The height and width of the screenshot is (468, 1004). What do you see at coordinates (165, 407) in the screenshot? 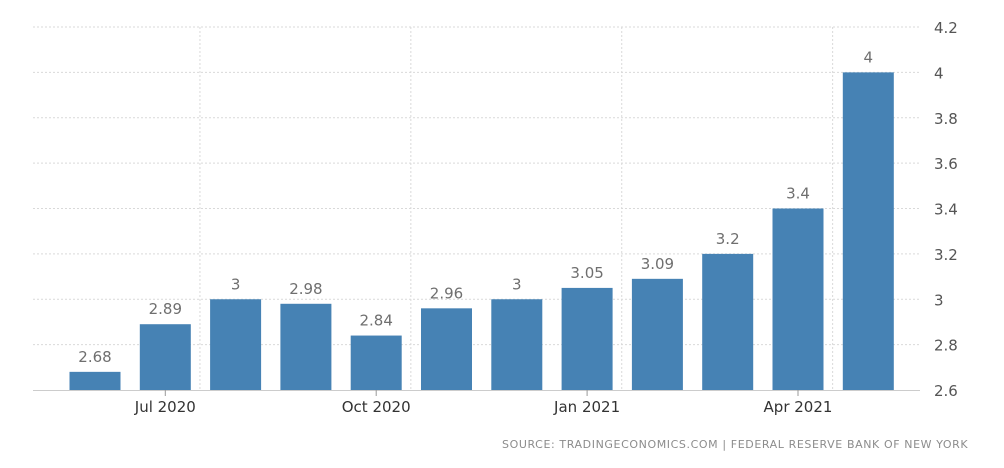
I see `x-tick-label: Jul 2020` at bounding box center [165, 407].